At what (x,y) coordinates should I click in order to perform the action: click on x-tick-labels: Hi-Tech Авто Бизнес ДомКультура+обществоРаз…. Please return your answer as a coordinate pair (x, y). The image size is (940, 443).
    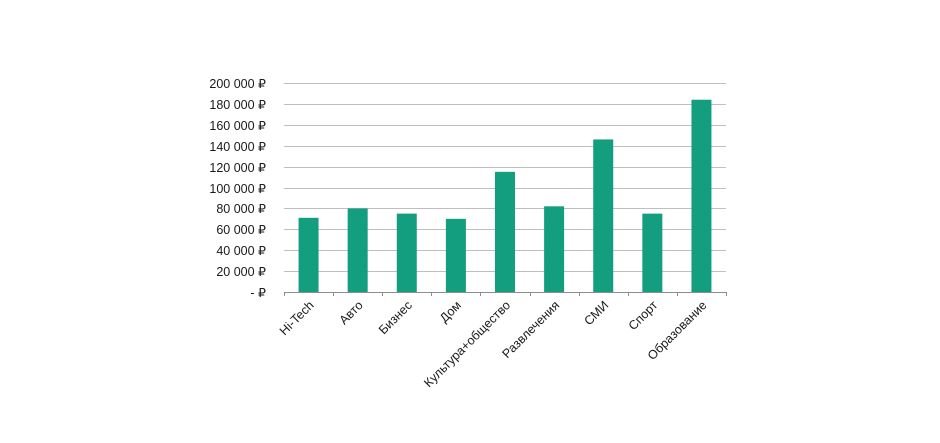
    Looking at the image, I should click on (493, 344).